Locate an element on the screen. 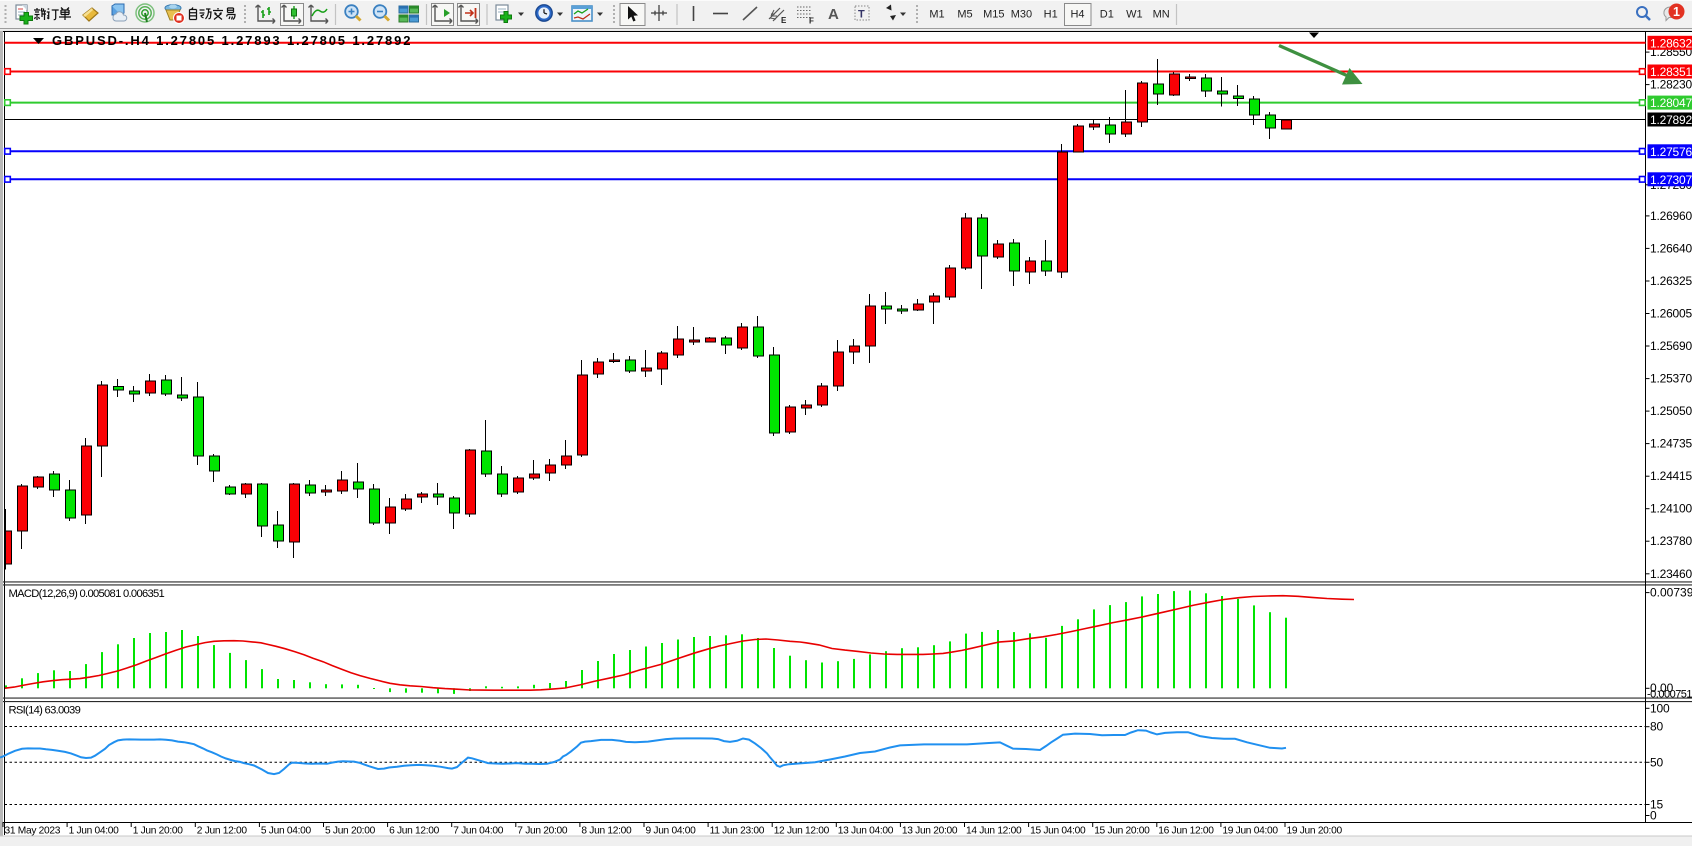  svg-text: 13 Jun 04:00 is located at coordinates (866, 831).